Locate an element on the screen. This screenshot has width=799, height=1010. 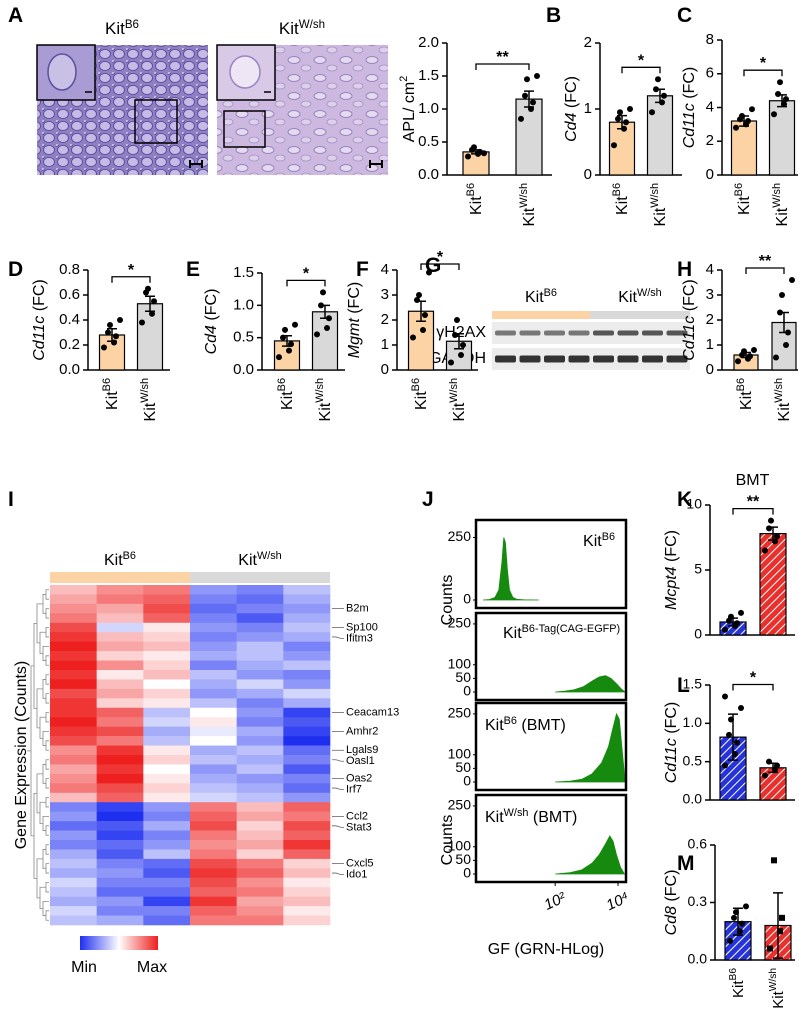
y-axis-label: Cd4 (FC) is located at coordinates (211, 322).